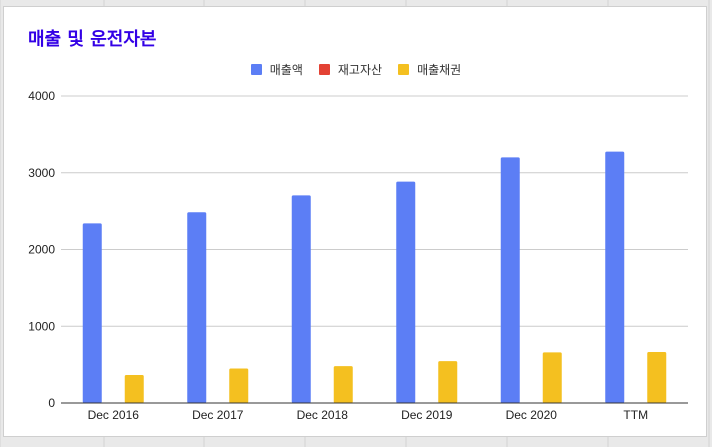  What do you see at coordinates (41, 96) in the screenshot?
I see `y-tick-label: 4000` at bounding box center [41, 96].